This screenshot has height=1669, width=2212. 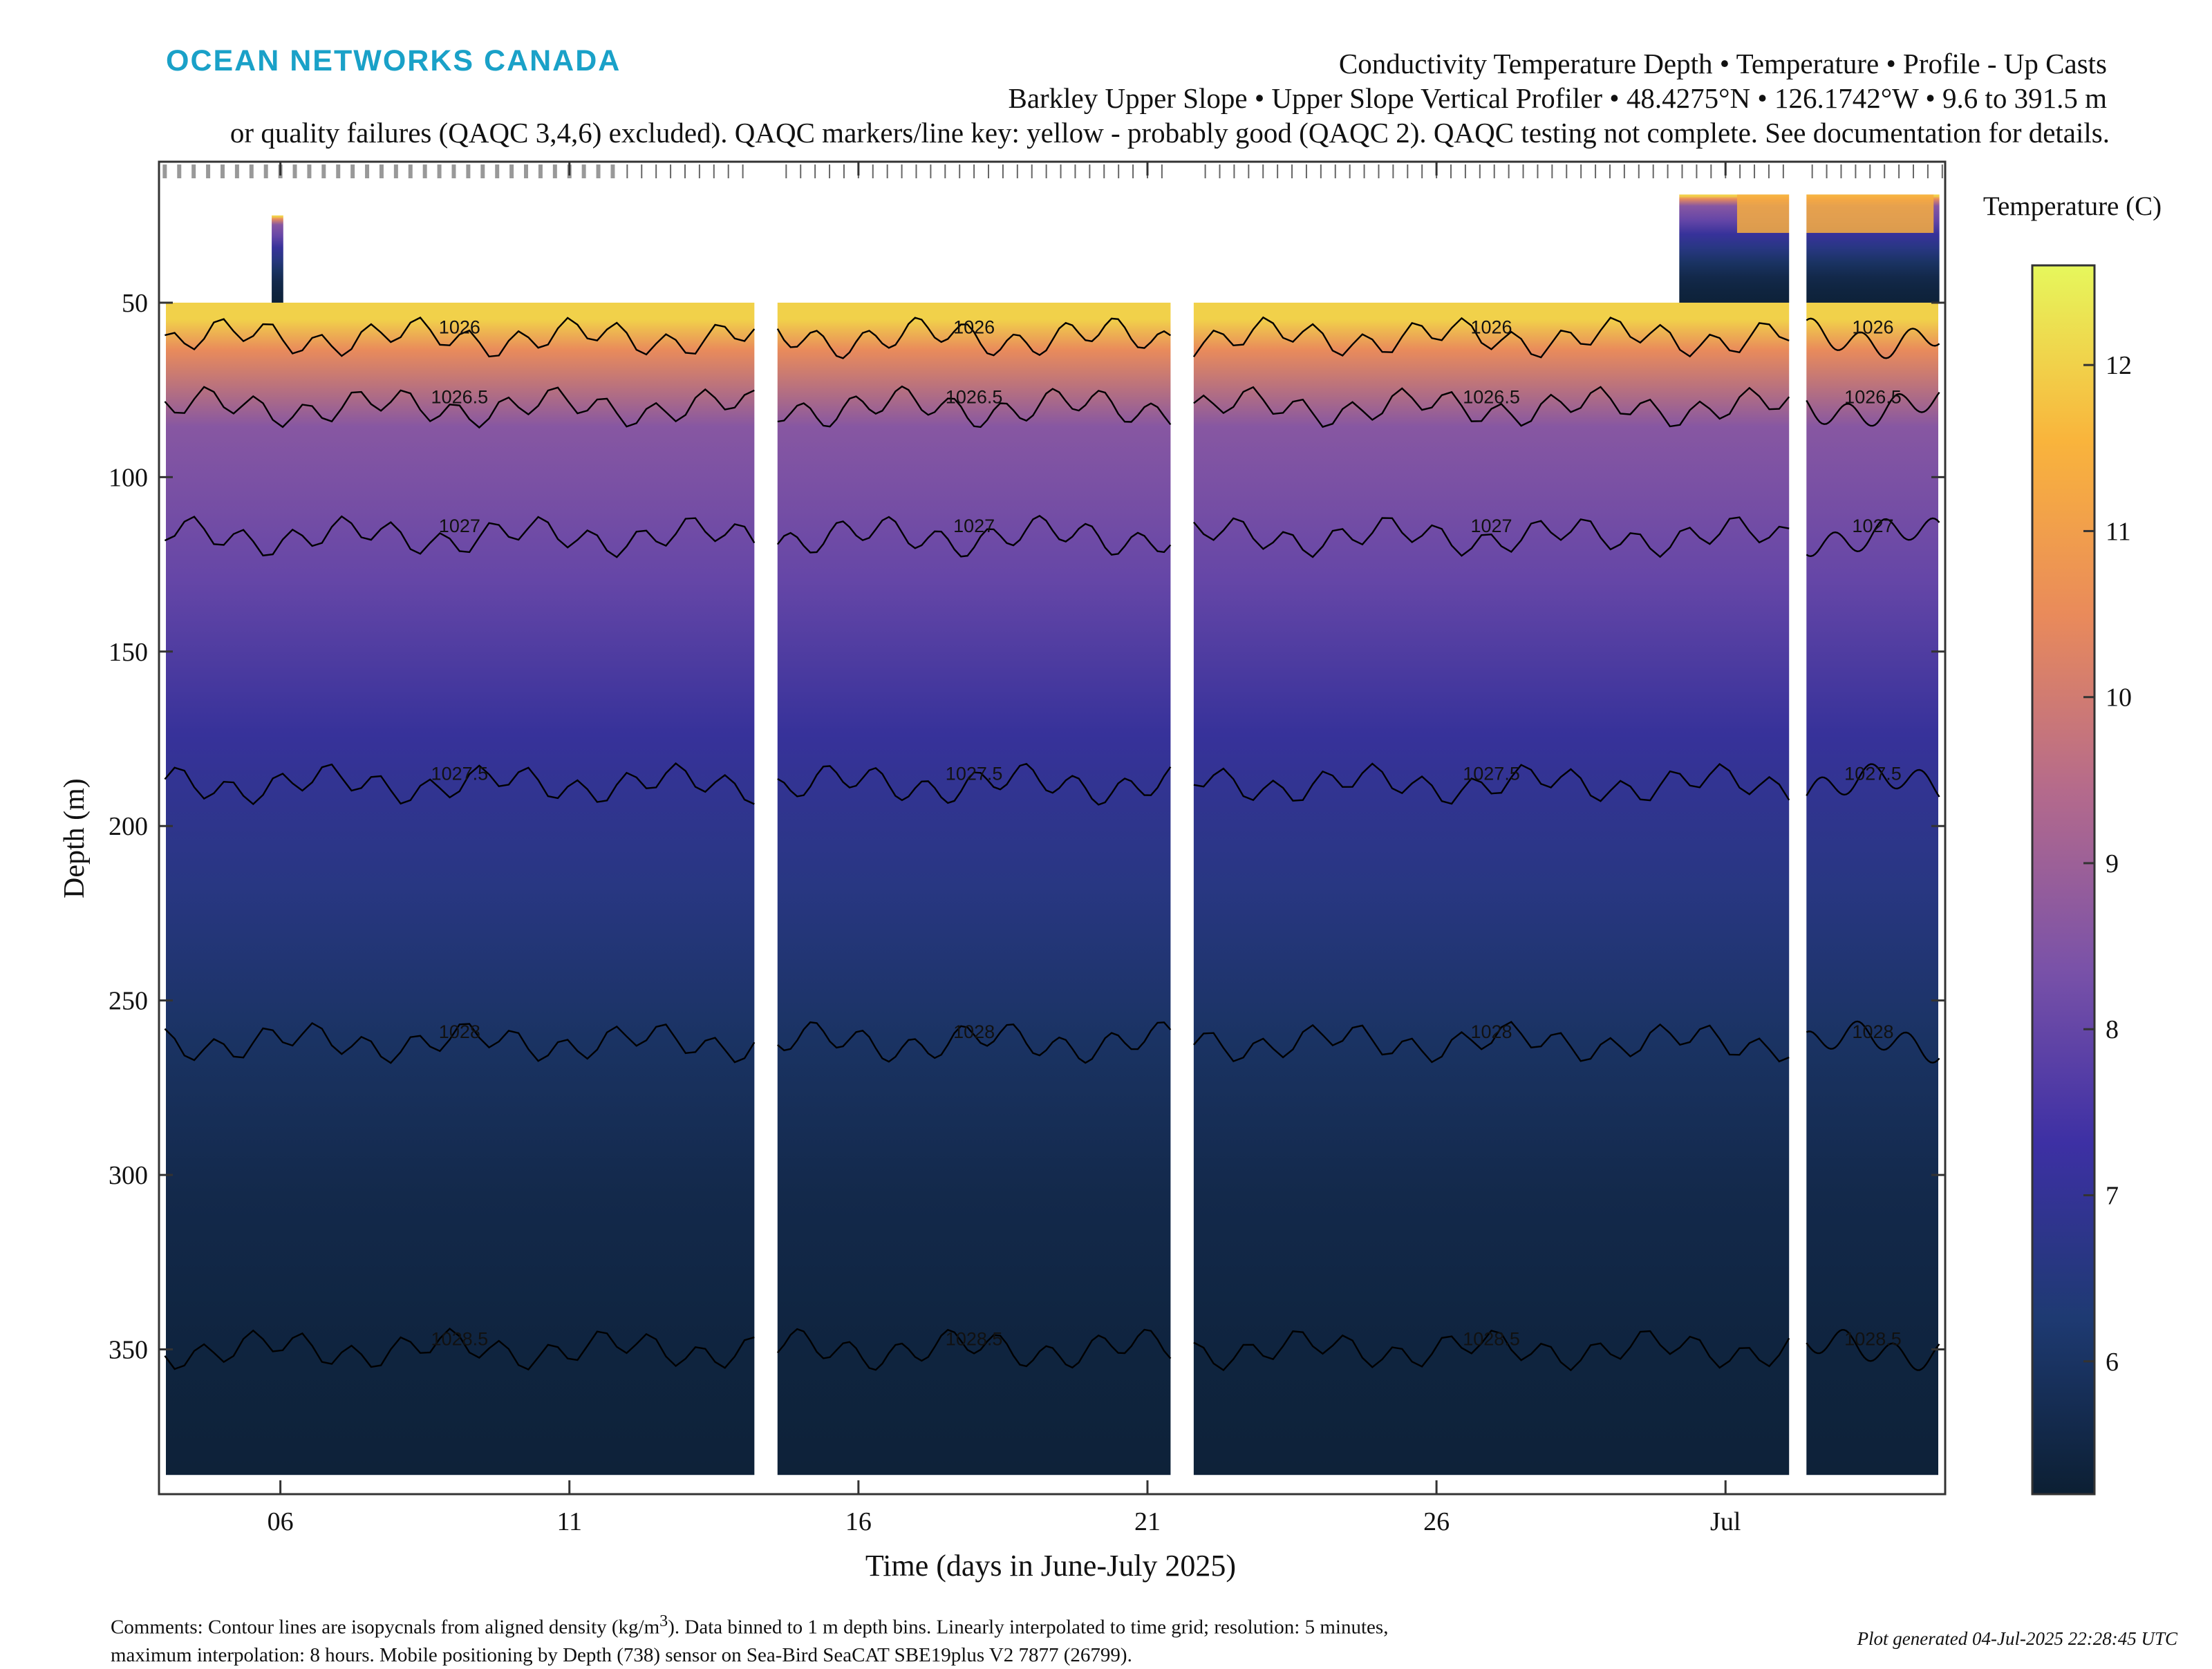 What do you see at coordinates (75, 838) in the screenshot?
I see `y-axis-label: Depth (m)` at bounding box center [75, 838].